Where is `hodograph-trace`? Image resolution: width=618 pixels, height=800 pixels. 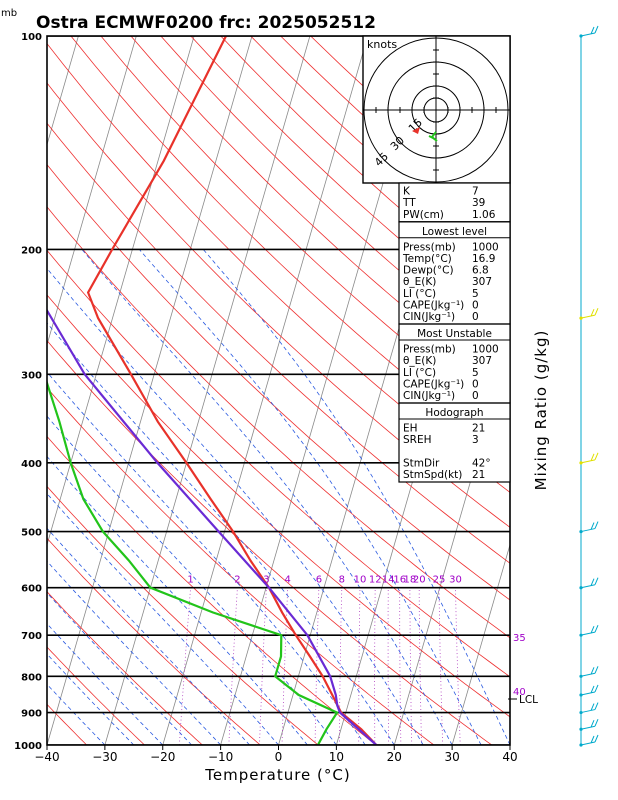
hodograph-trace is located at coordinates (433, 136).